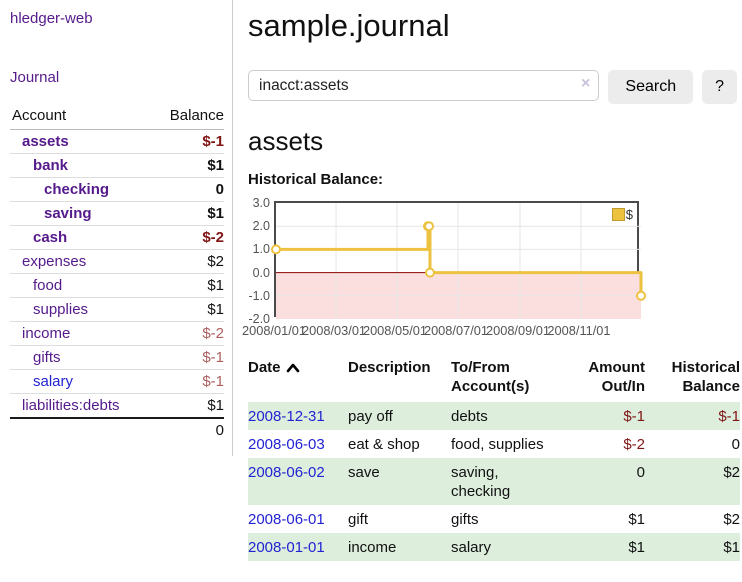  I want to click on search-box: ×, so click(424, 85).